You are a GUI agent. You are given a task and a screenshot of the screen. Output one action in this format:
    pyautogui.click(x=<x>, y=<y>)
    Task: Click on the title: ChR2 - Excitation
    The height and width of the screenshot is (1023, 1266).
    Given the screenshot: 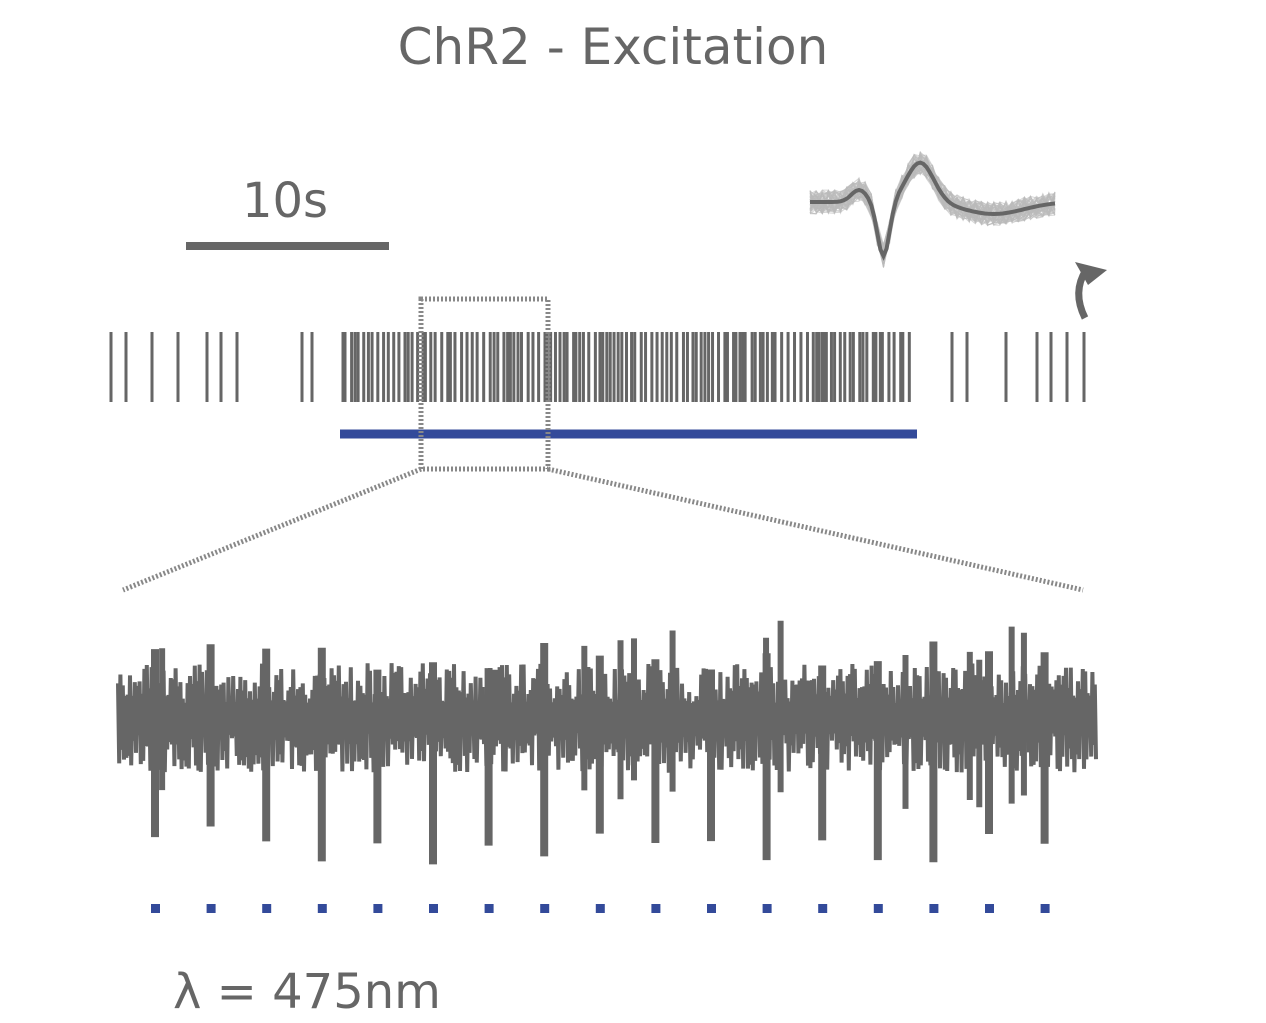 What is the action you would take?
    pyautogui.click(x=613, y=47)
    